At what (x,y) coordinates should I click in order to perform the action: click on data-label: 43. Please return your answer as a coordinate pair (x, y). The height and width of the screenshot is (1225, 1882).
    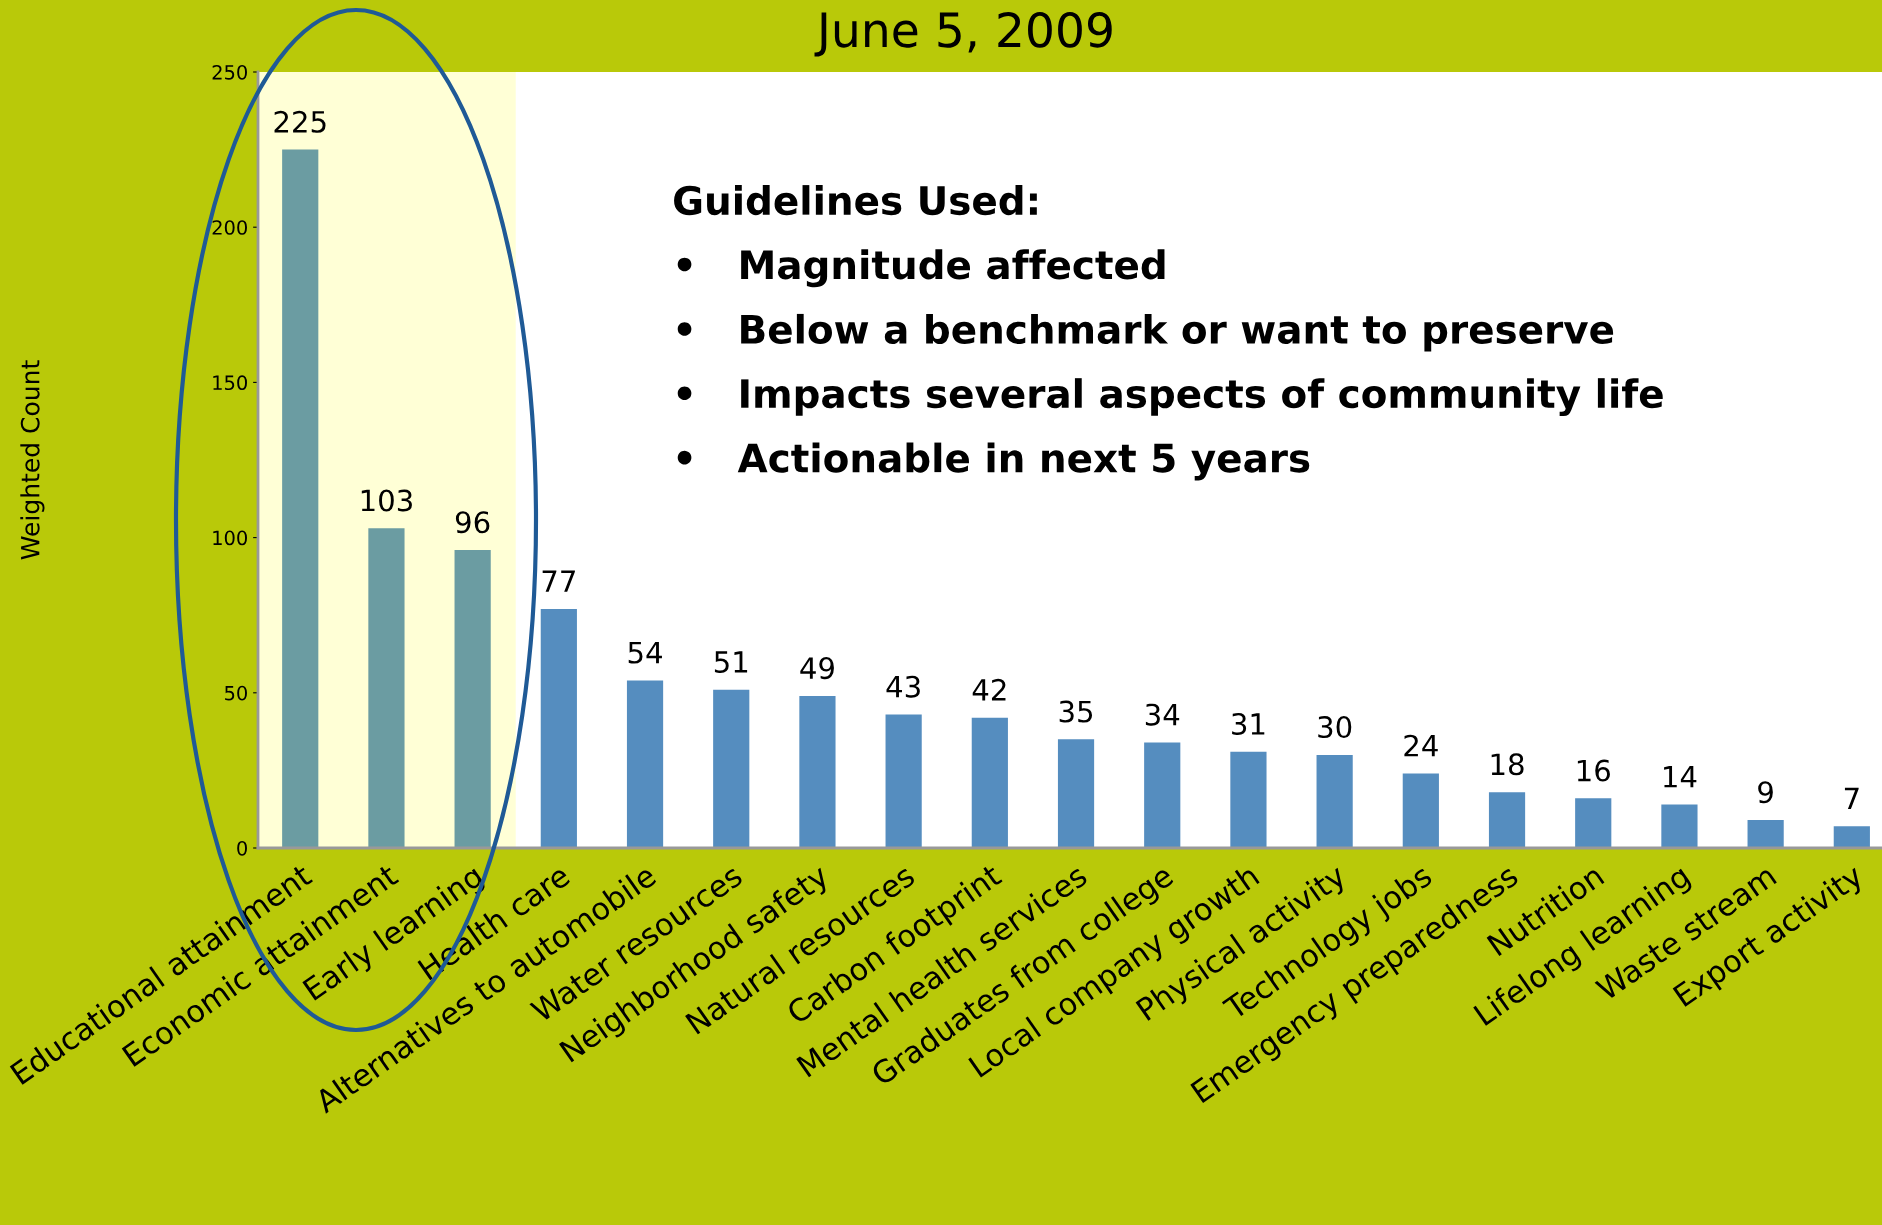
    Looking at the image, I should click on (903, 686).